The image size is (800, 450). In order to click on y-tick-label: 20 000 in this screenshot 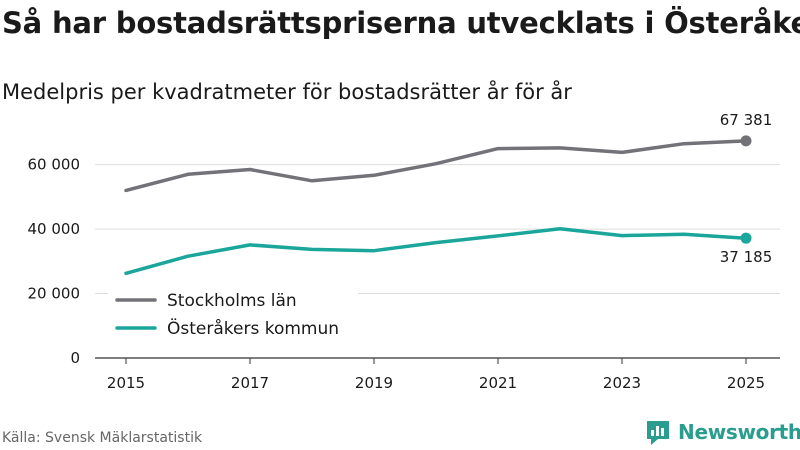, I will do `click(54, 294)`.